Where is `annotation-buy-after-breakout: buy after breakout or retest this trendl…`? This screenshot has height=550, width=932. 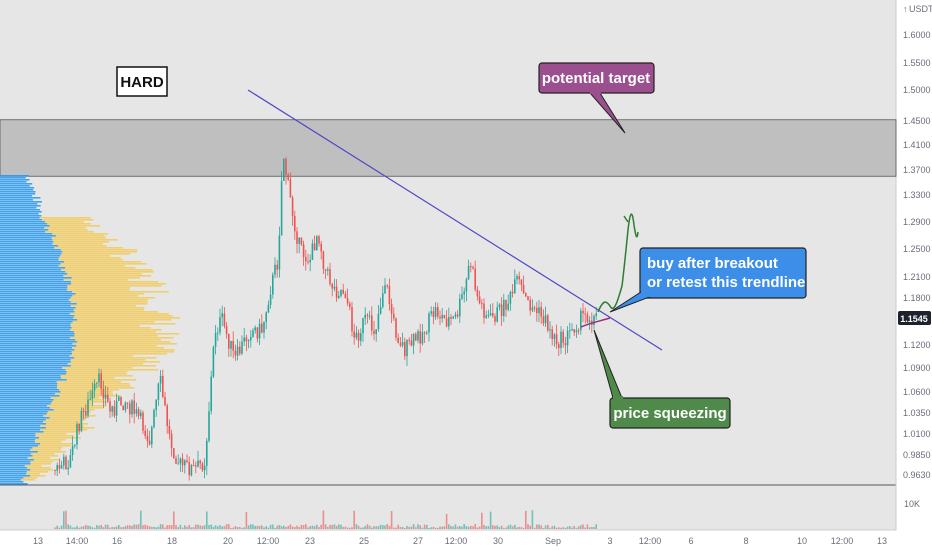 annotation-buy-after-breakout: buy after breakout or retest this trendl… is located at coordinates (708, 280).